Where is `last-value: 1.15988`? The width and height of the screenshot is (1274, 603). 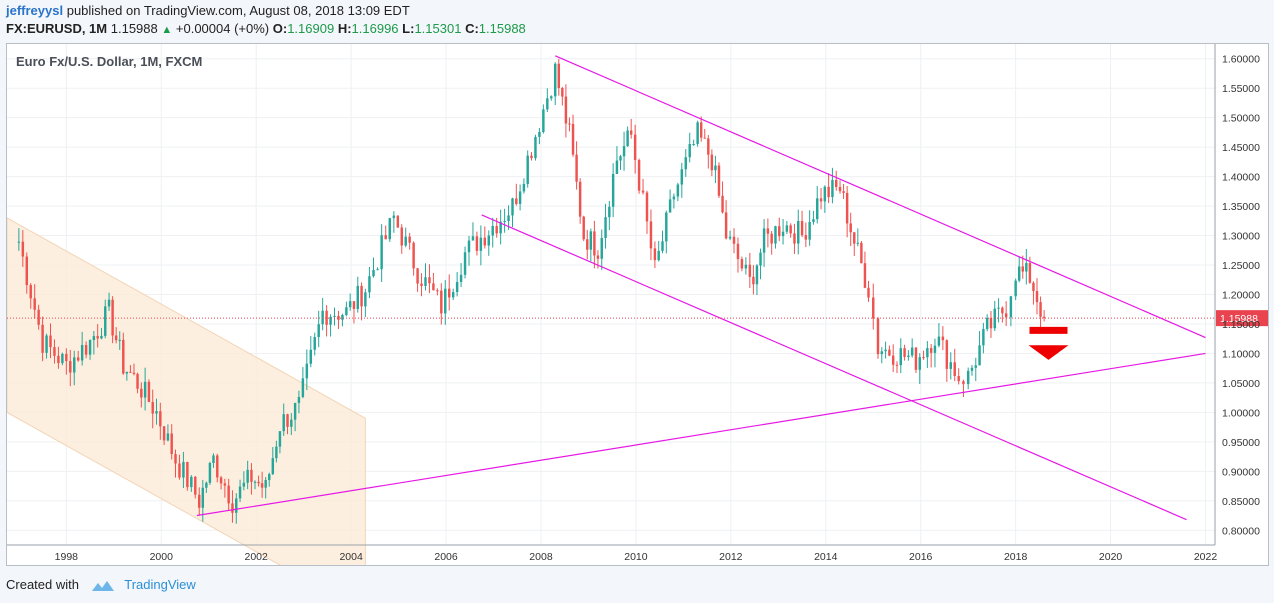
last-value: 1.15988 is located at coordinates (134, 28).